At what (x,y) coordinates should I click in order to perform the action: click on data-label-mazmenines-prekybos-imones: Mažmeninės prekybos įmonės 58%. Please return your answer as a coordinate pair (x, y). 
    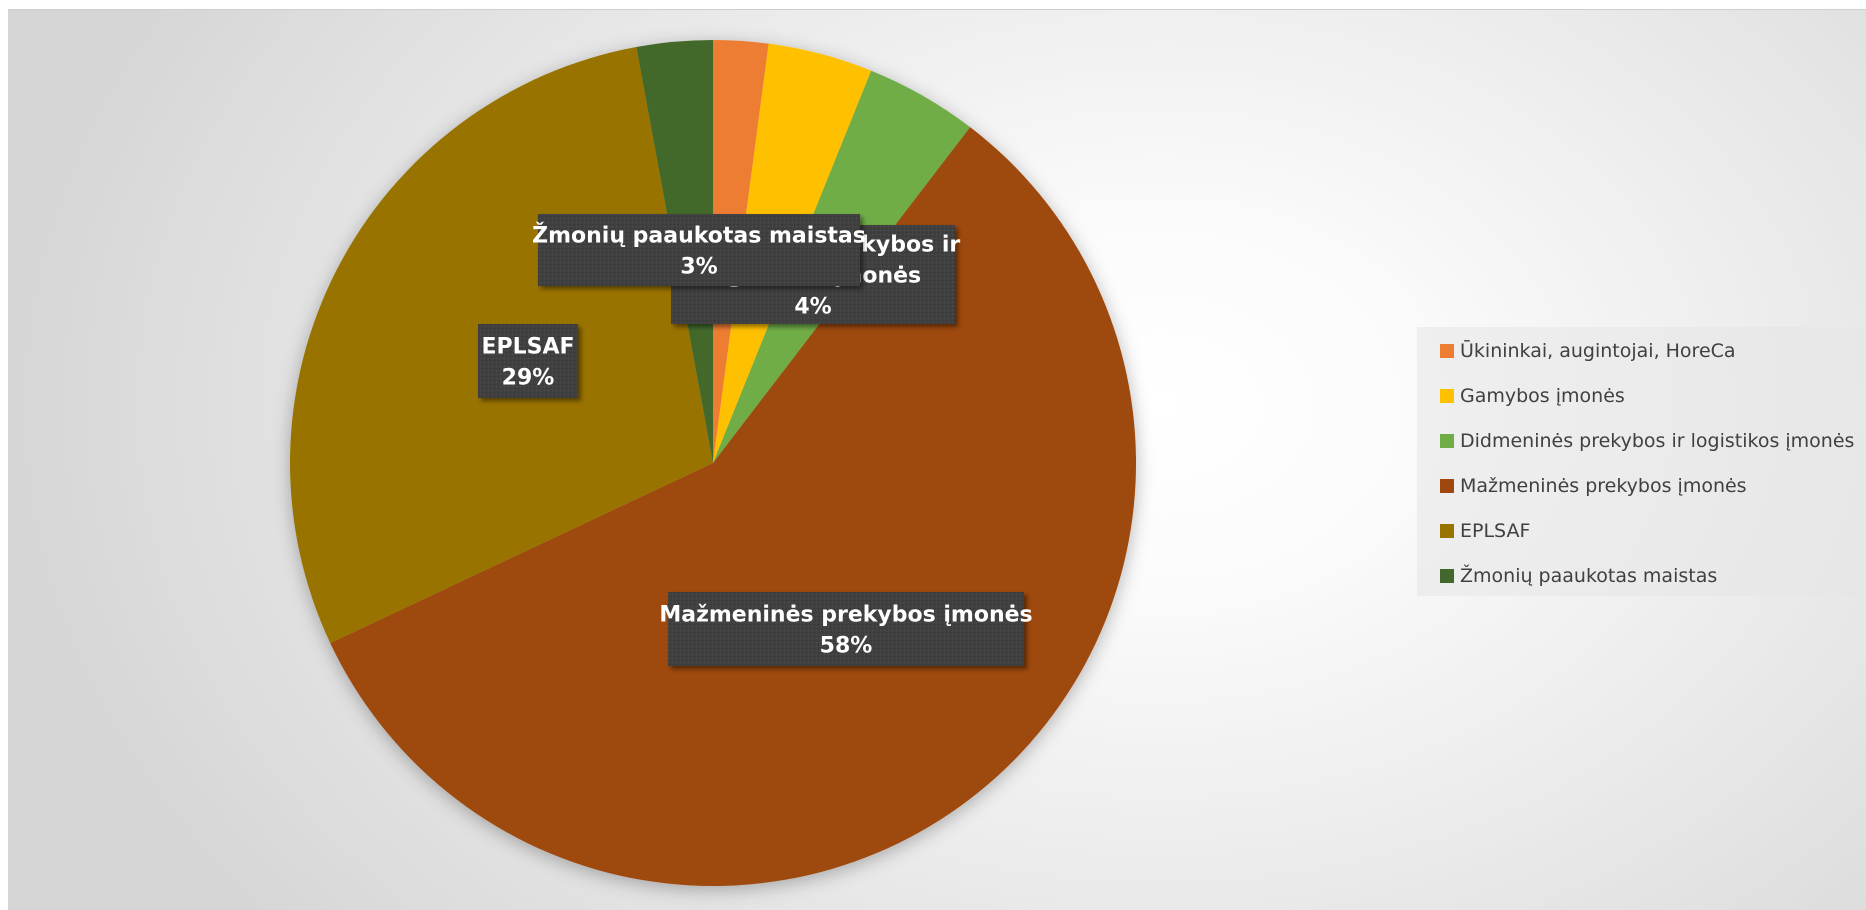
    Looking at the image, I should click on (846, 629).